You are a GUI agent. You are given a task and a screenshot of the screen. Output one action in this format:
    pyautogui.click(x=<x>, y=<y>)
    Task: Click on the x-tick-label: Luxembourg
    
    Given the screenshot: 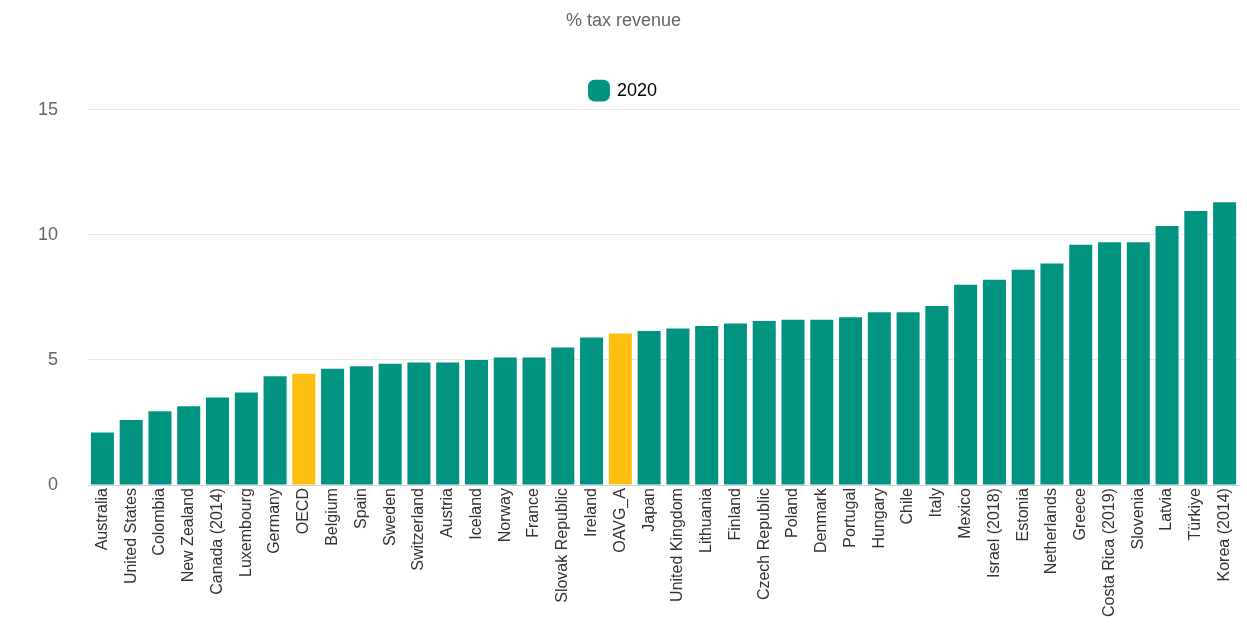 What is the action you would take?
    pyautogui.click(x=245, y=533)
    